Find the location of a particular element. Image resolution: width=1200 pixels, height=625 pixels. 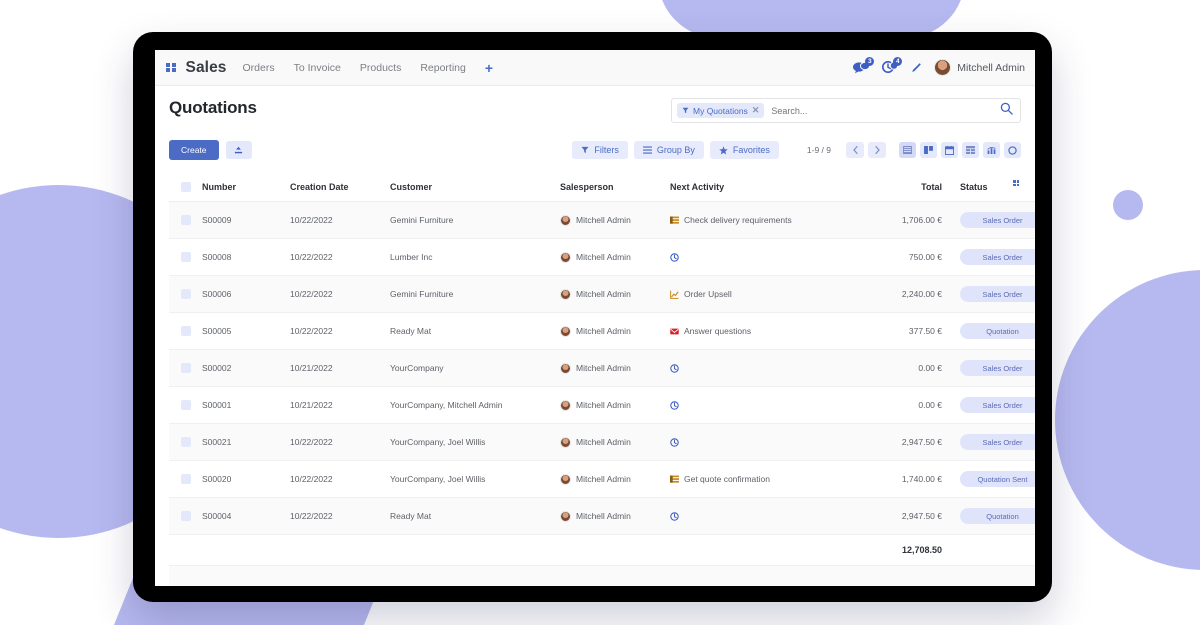

pivot-view-icon is located at coordinates (970, 150).